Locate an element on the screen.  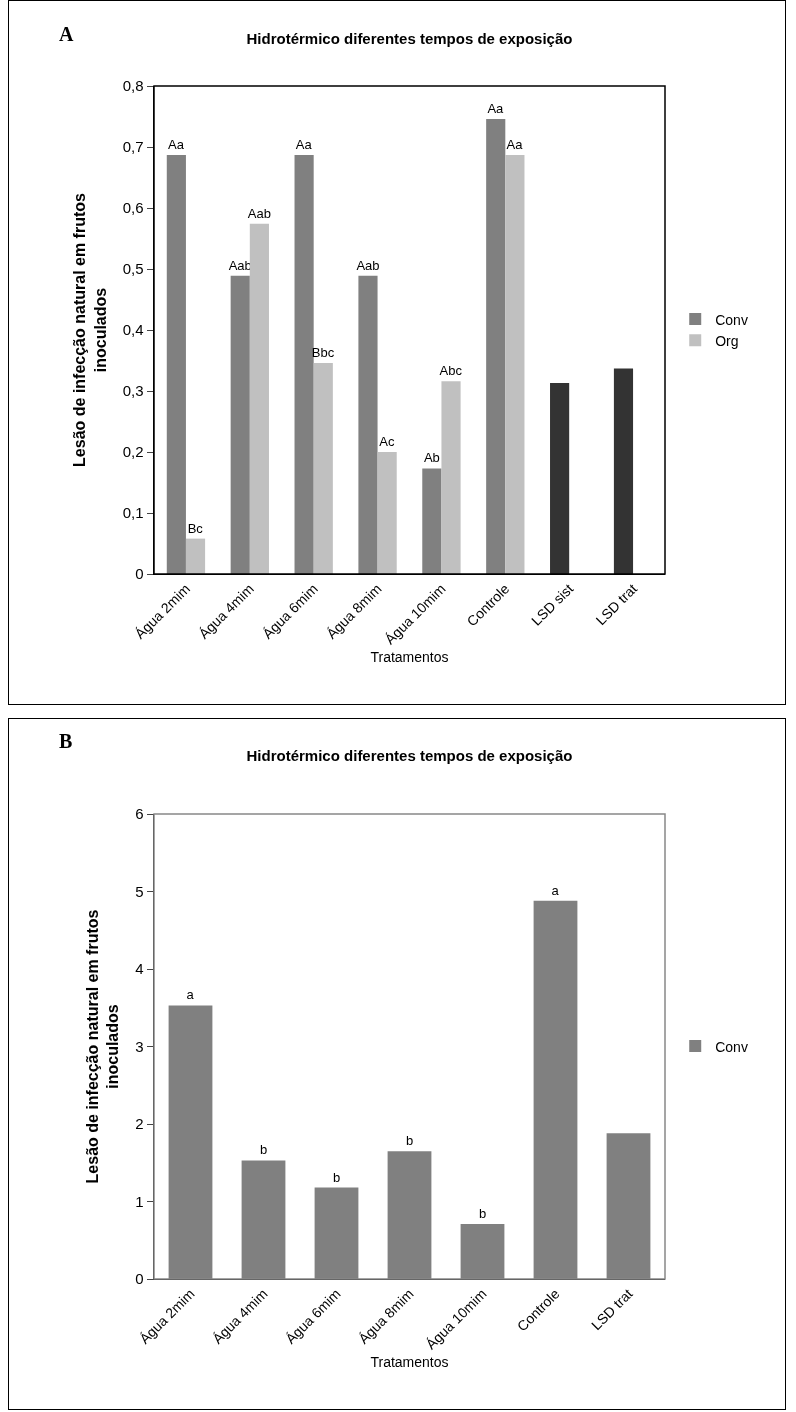
y-tick-label: 0,5 is located at coordinates (133, 269).